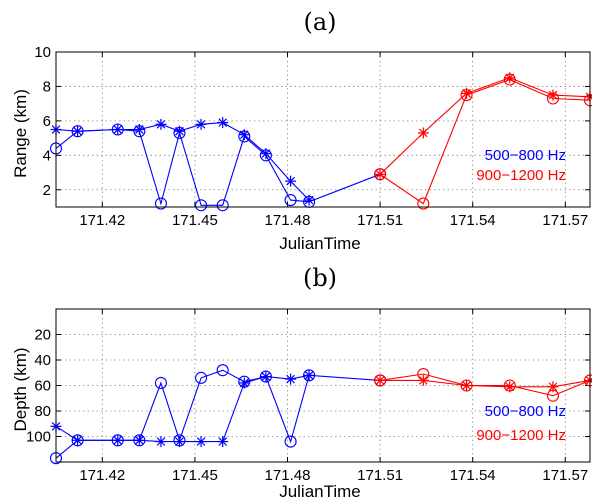 This screenshot has width=592, height=500. I want to click on panel-title: (b), so click(320, 278).